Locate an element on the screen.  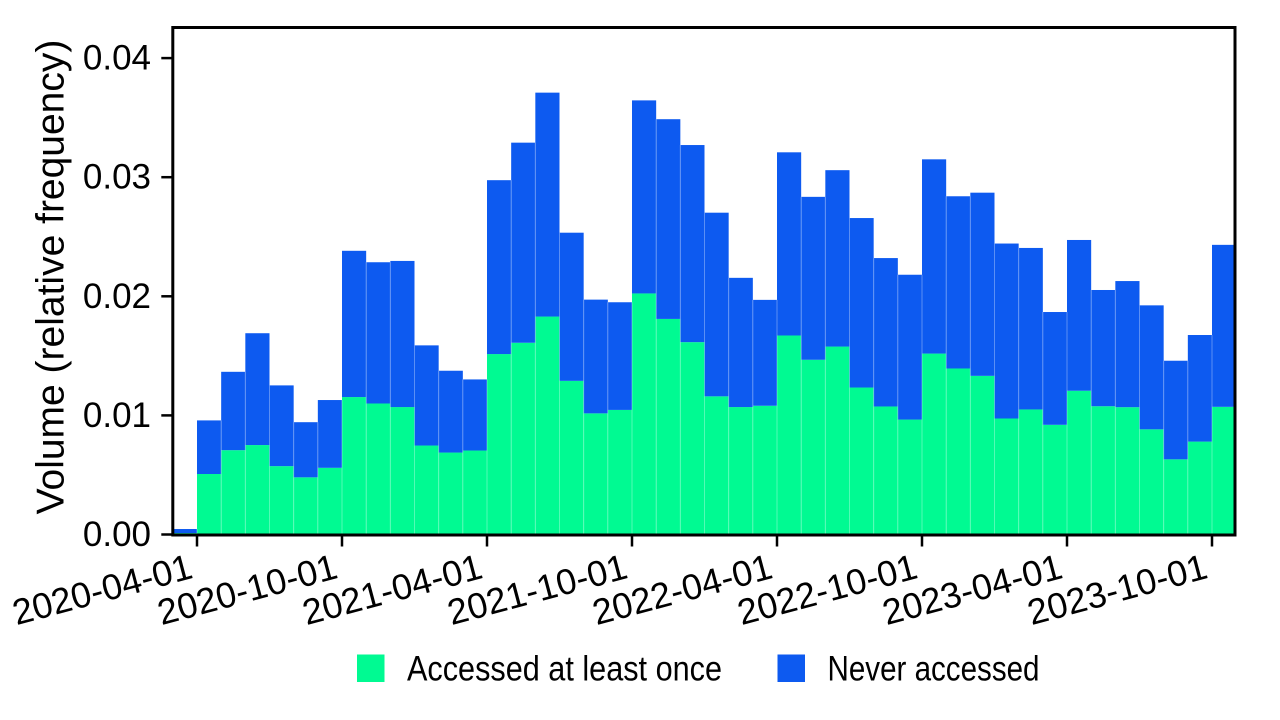
svg-text: 0.00 is located at coordinates (117, 534).